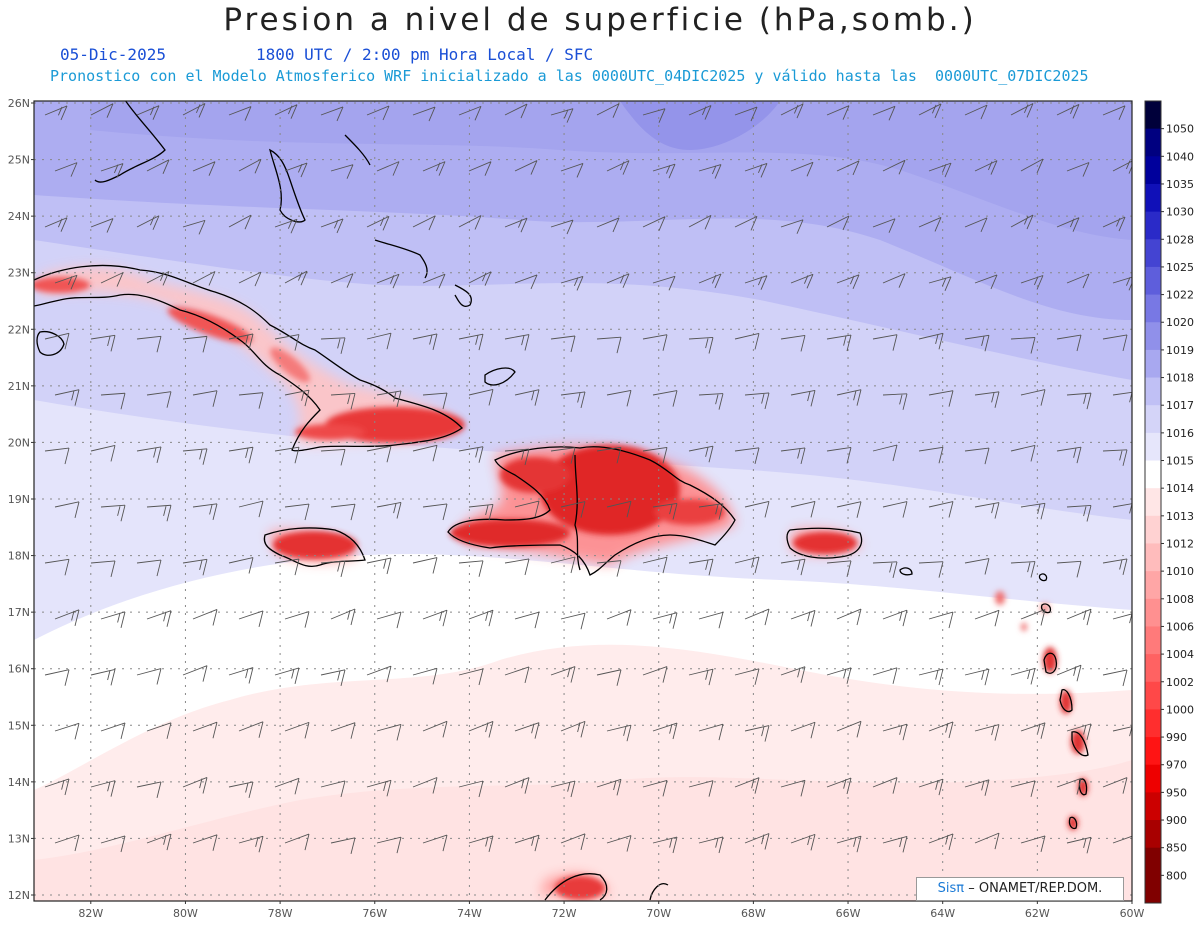  Describe the element at coordinates (19, 612) in the screenshot. I see `lat-label: 17N` at that location.